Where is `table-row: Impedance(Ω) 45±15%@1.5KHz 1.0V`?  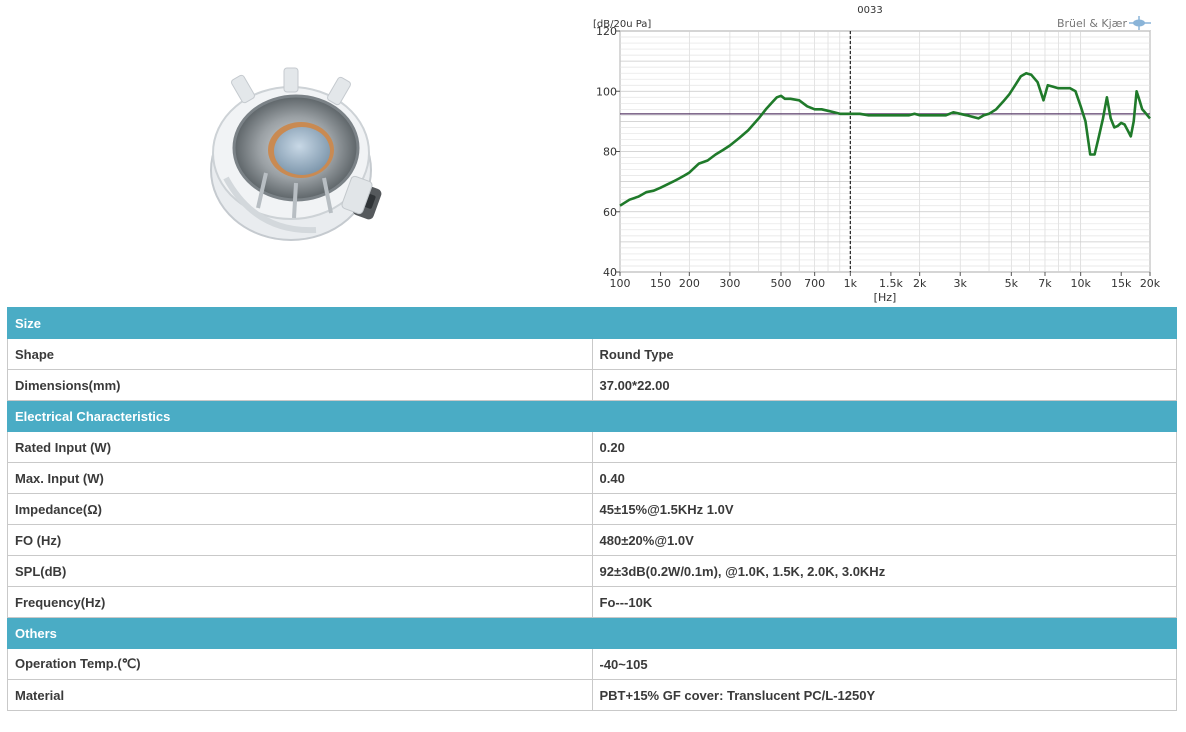
table-row: Impedance(Ω) 45±15%@1.5KHz 1.0V is located at coordinates (592, 509).